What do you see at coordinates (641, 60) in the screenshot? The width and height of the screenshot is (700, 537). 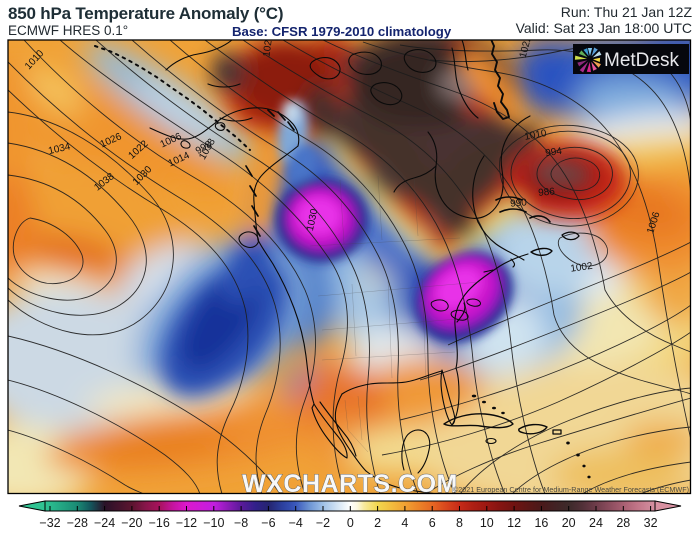 I see `svg-text: MetDesk` at bounding box center [641, 60].